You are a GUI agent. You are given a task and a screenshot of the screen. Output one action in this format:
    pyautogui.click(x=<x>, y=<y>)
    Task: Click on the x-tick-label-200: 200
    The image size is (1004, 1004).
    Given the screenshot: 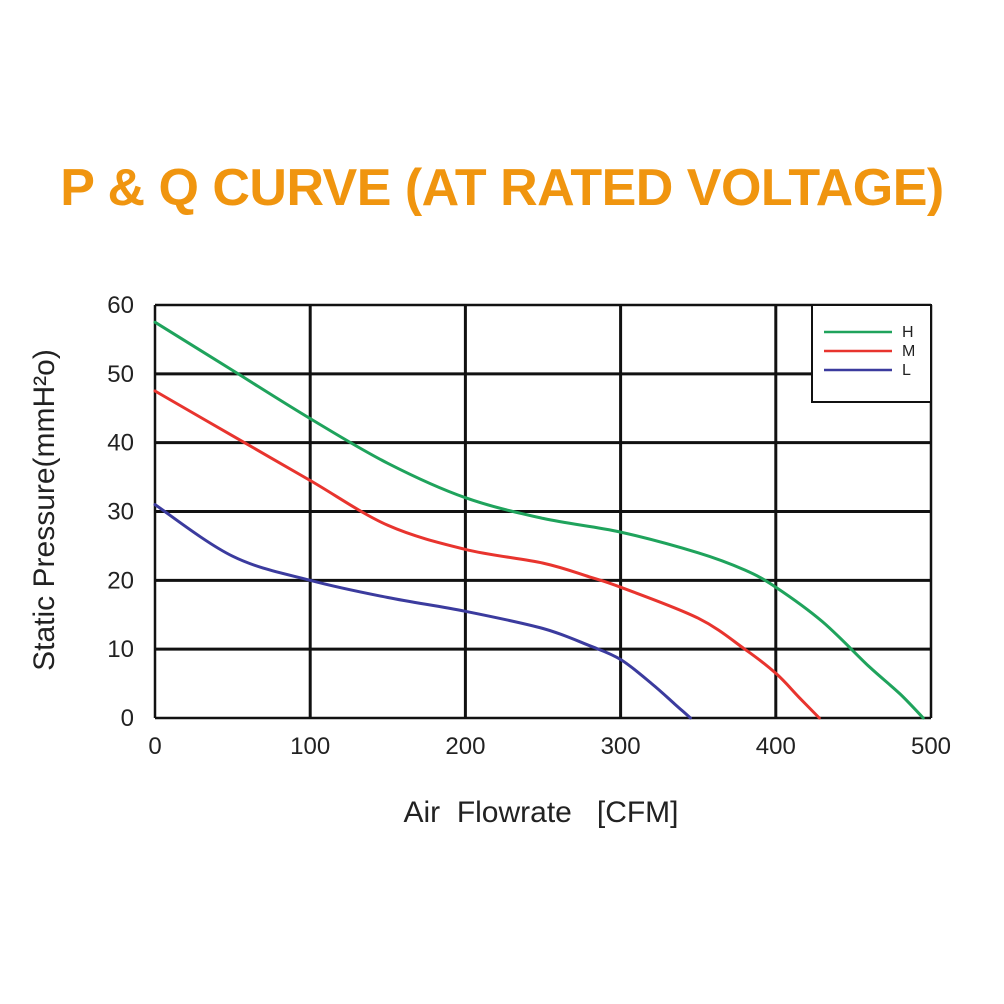 What is the action you would take?
    pyautogui.click(x=465, y=746)
    